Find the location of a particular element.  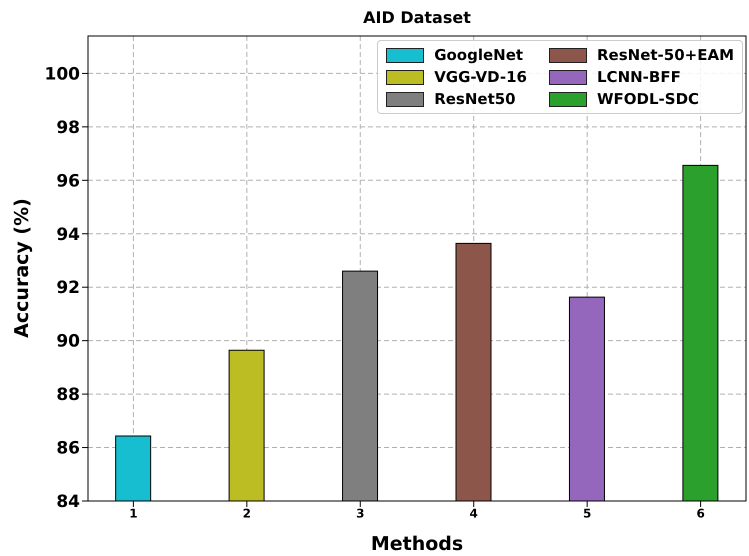

chart-title: AID Dataset is located at coordinates (417, 17).